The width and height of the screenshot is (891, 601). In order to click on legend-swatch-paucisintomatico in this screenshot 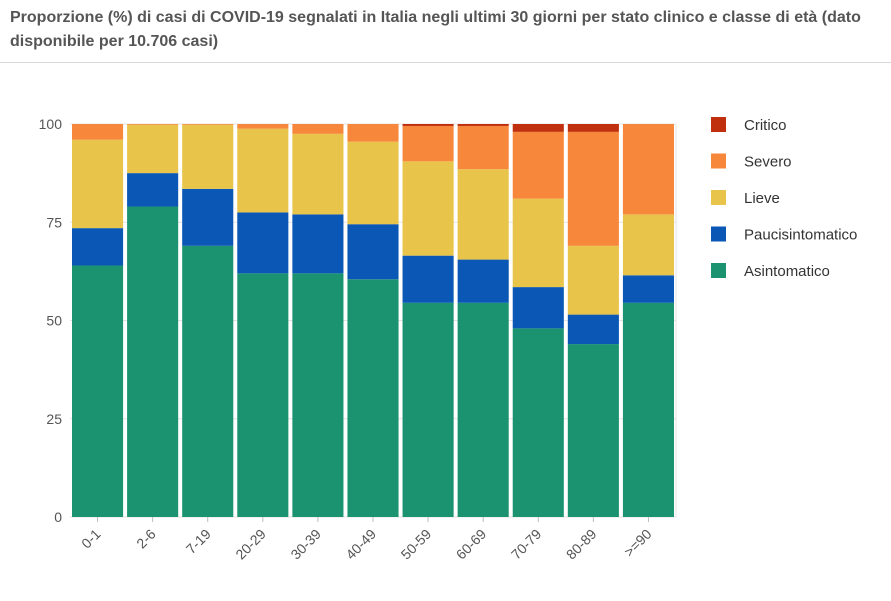, I will do `click(718, 234)`.